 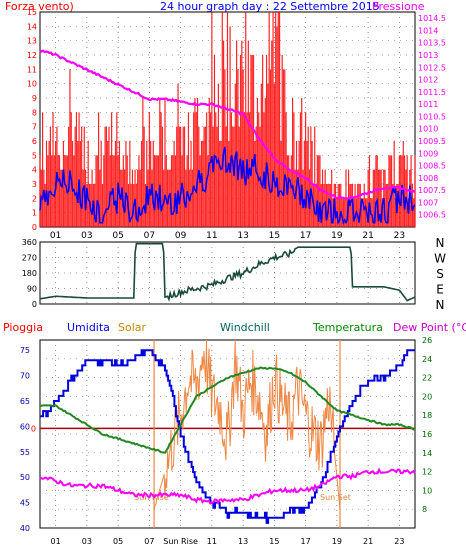 What do you see at coordinates (427, 340) in the screenshot?
I see `y-right-tick-label: 26` at bounding box center [427, 340].